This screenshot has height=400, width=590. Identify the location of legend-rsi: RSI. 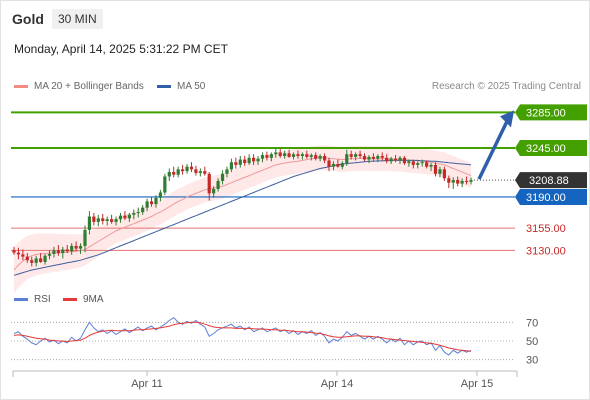
(32, 299).